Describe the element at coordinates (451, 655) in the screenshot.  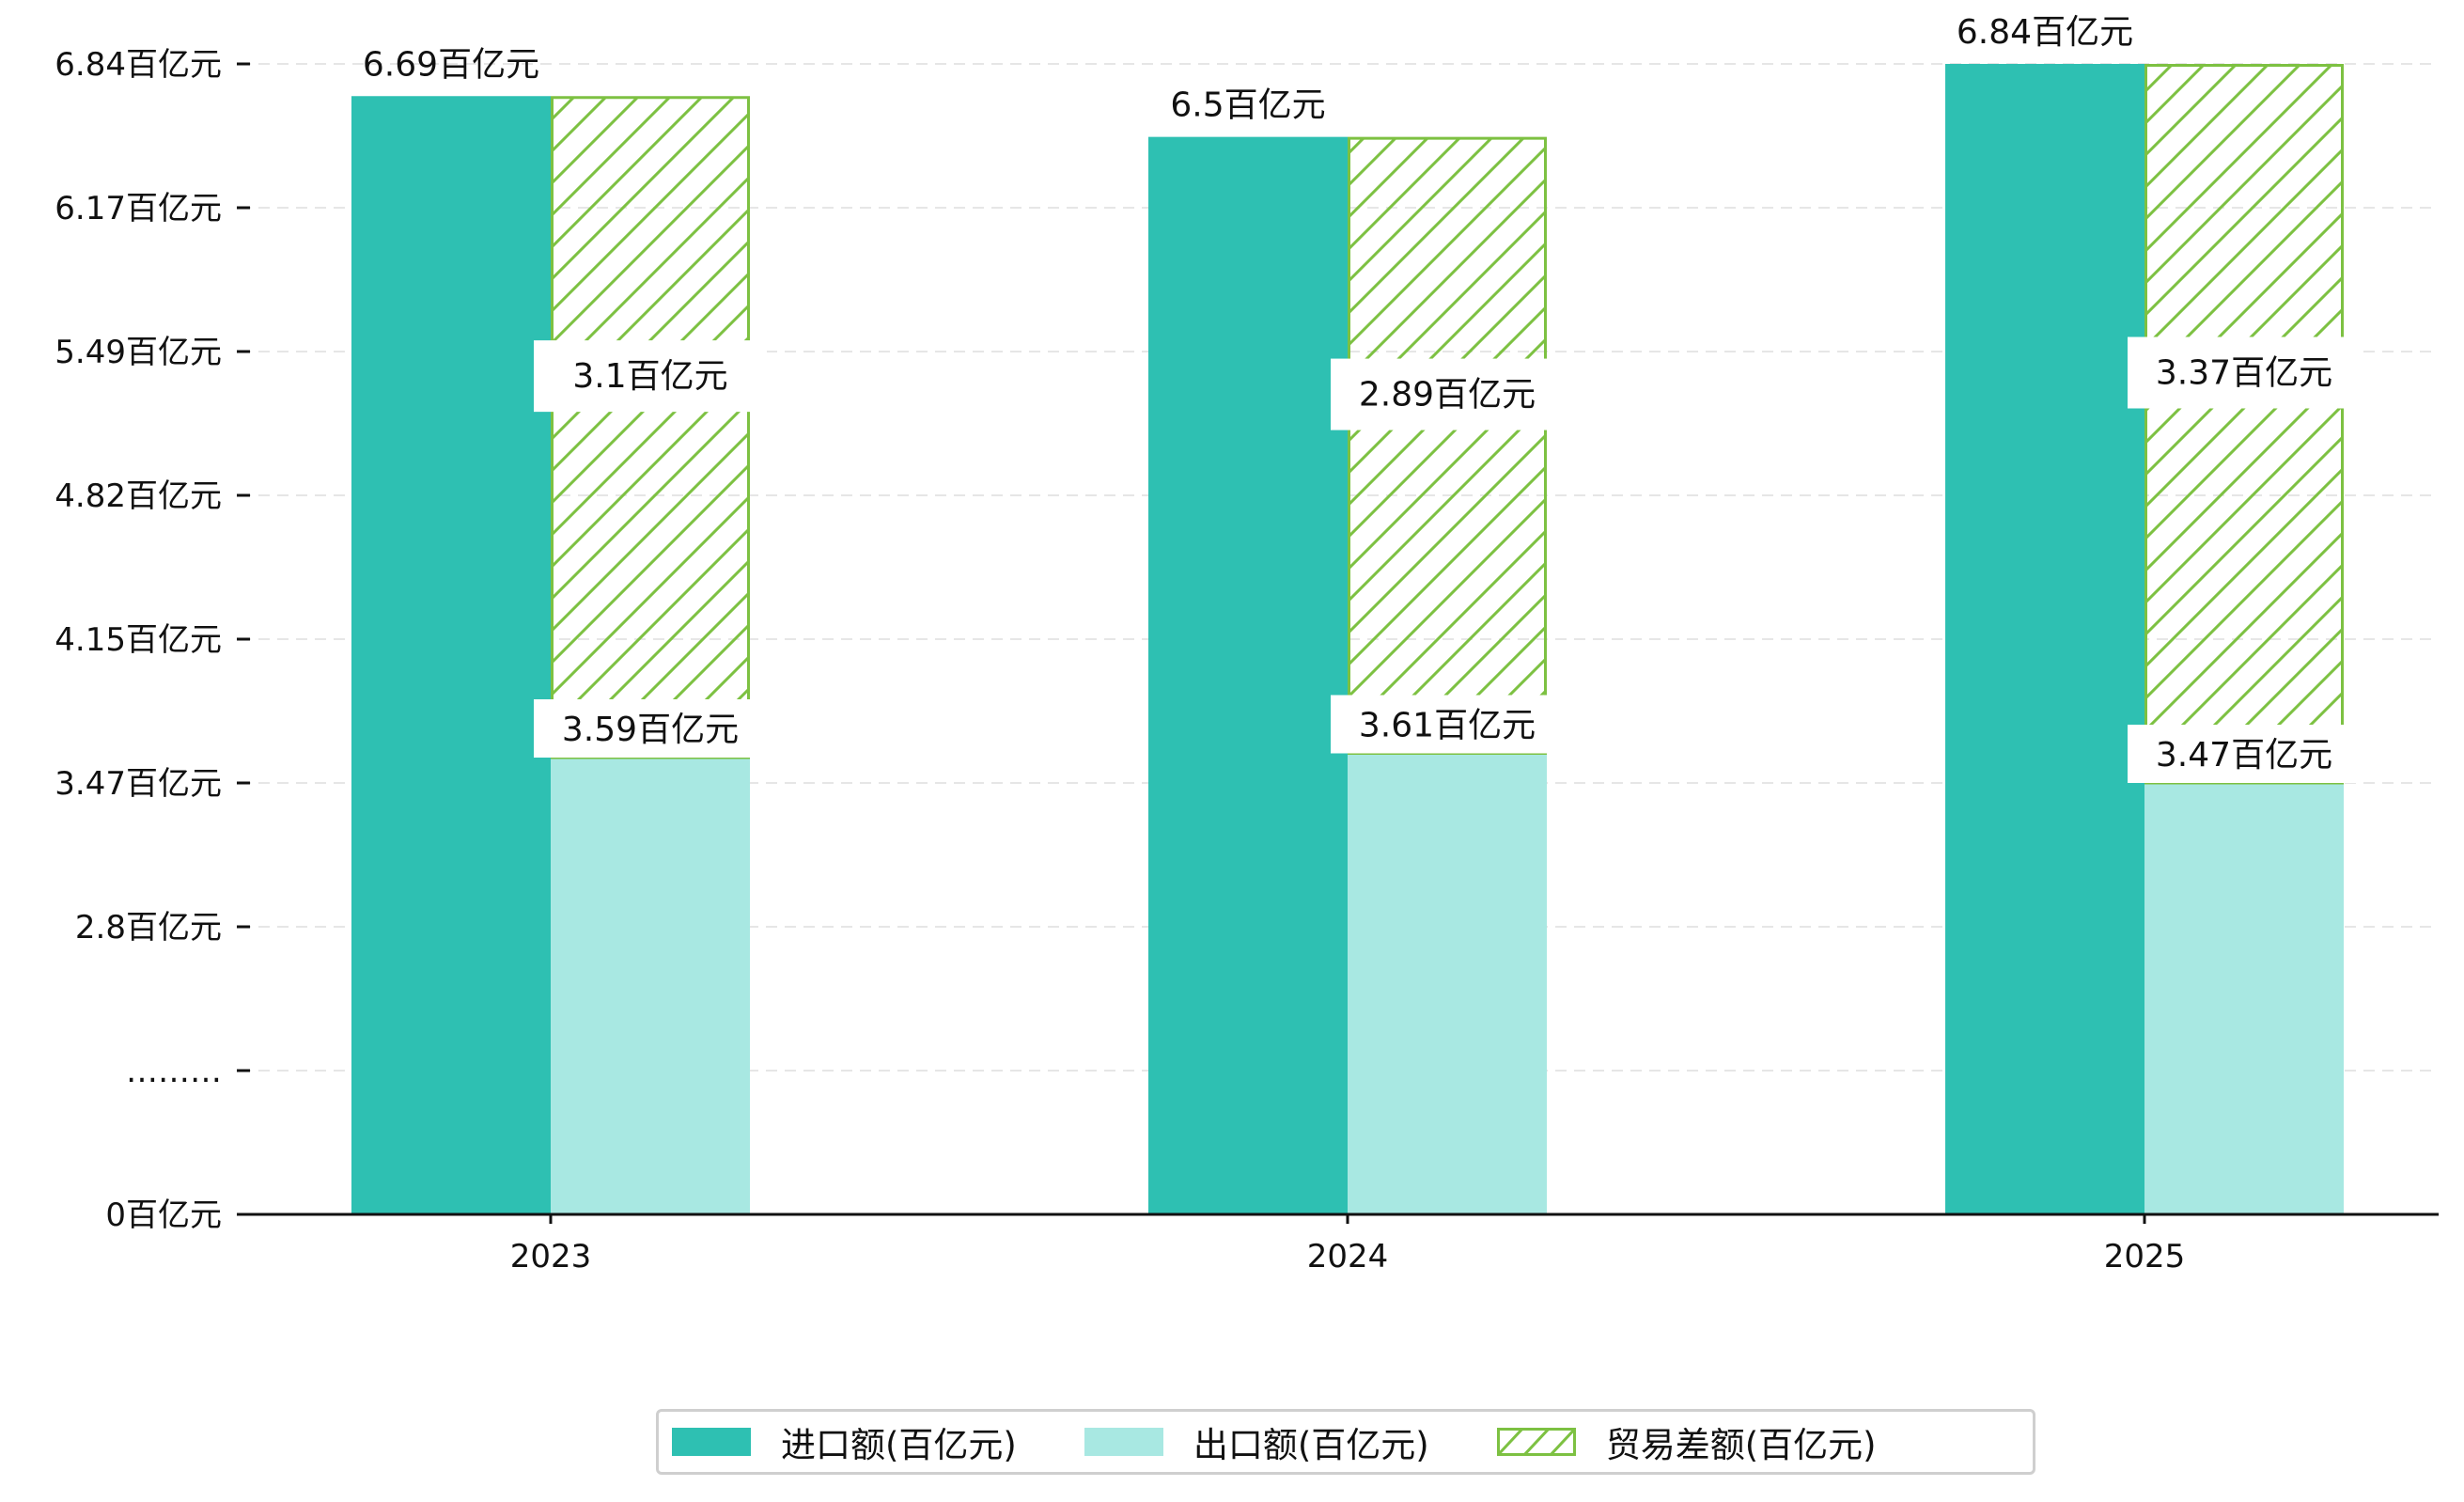
I see `bar-import-2023` at that location.